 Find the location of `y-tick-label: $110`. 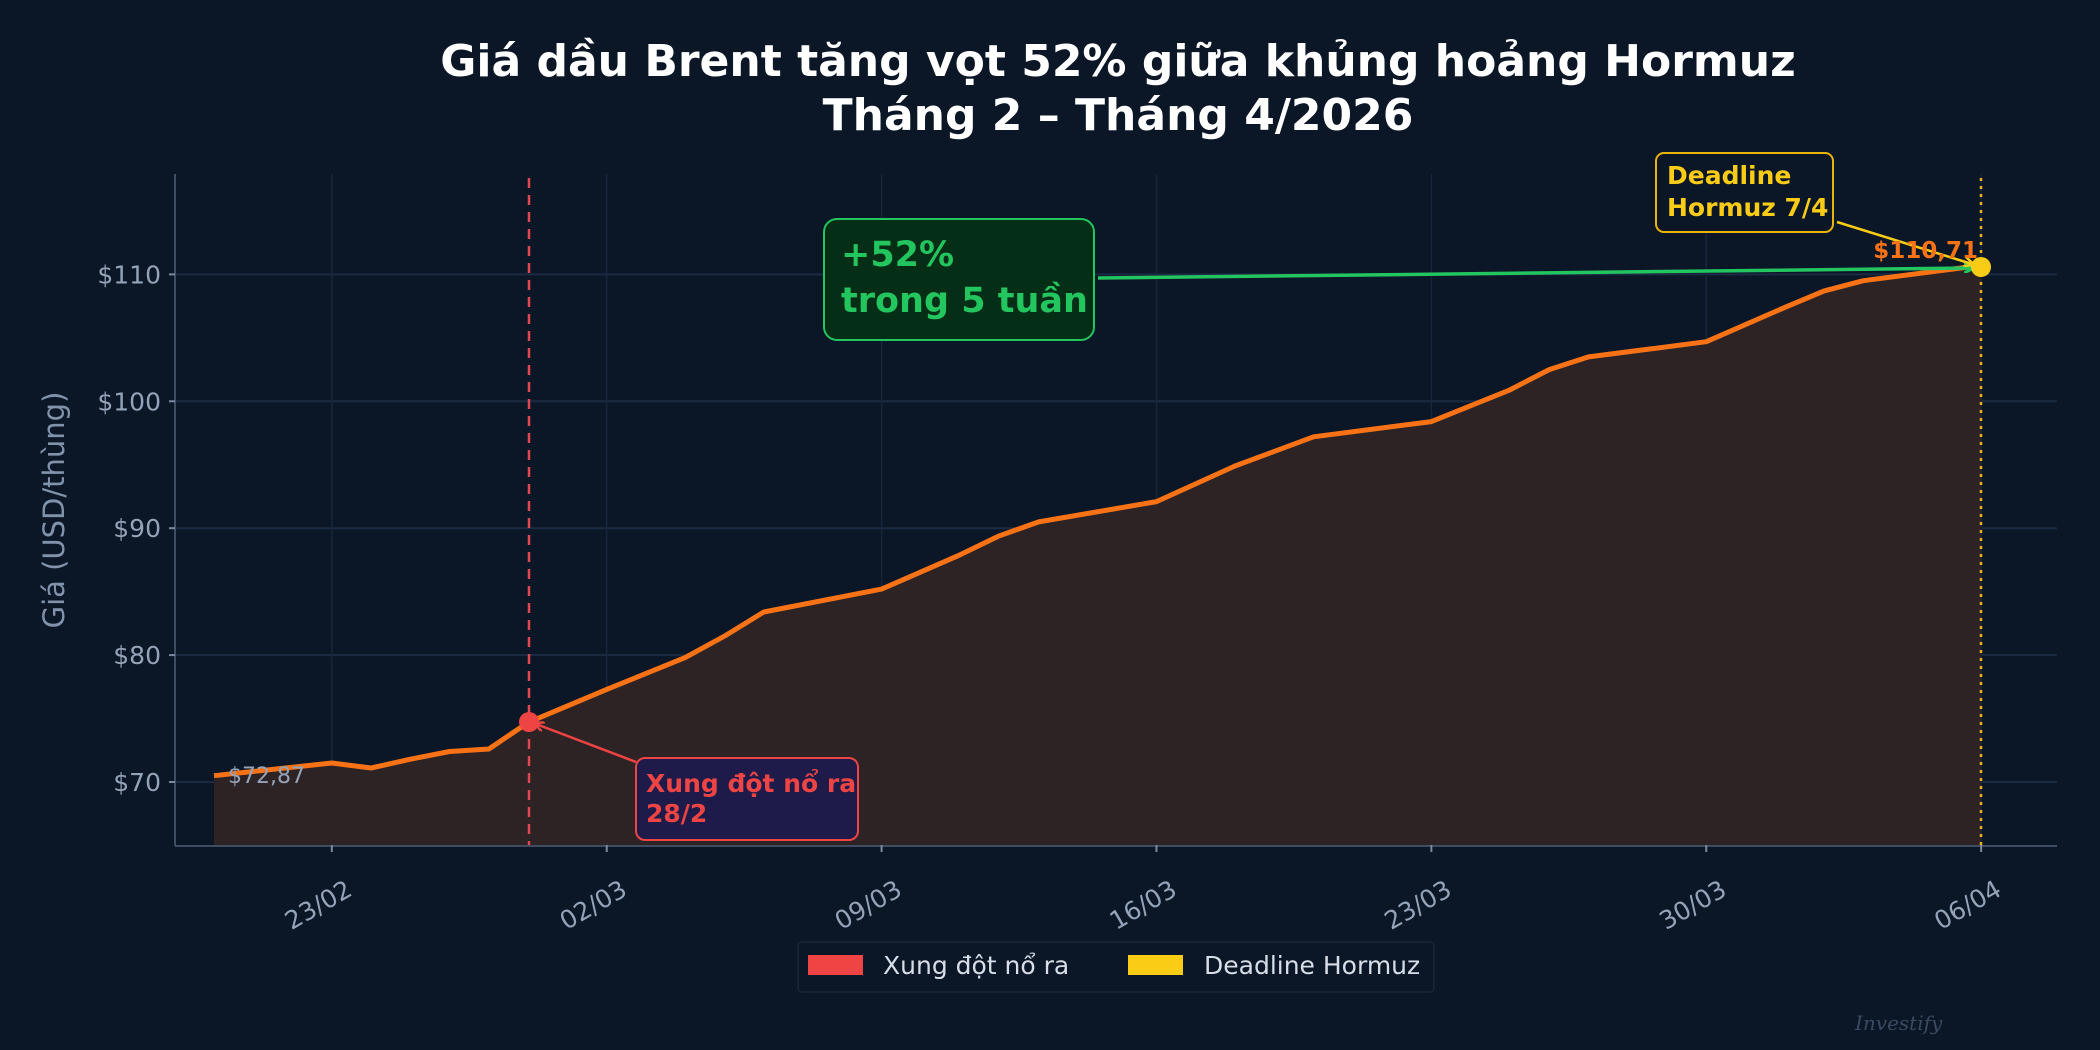

y-tick-label: $110 is located at coordinates (129, 274).